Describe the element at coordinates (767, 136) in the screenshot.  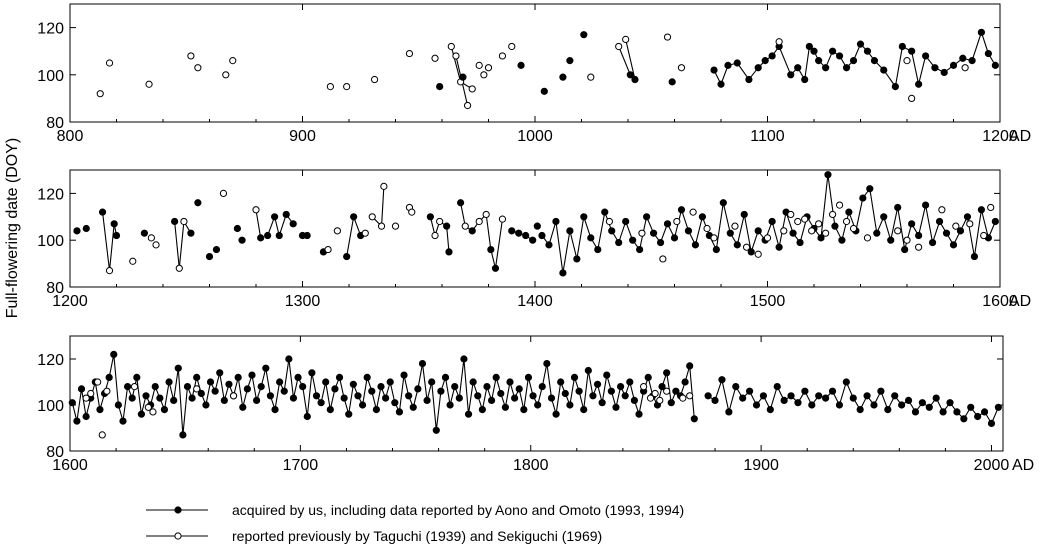
I see `x-tick-label: 1100` at that location.